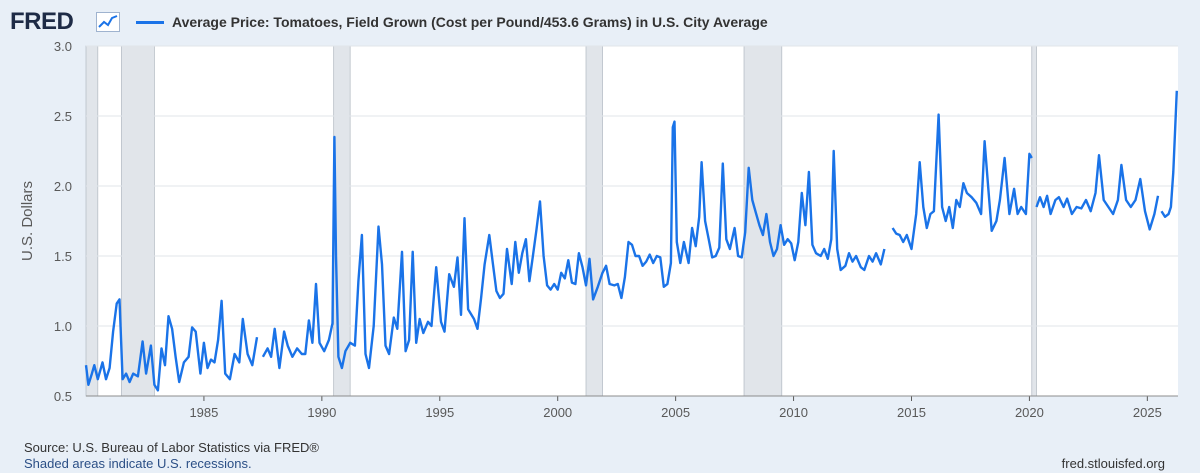  What do you see at coordinates (108, 22) in the screenshot?
I see `graph-icon` at bounding box center [108, 22].